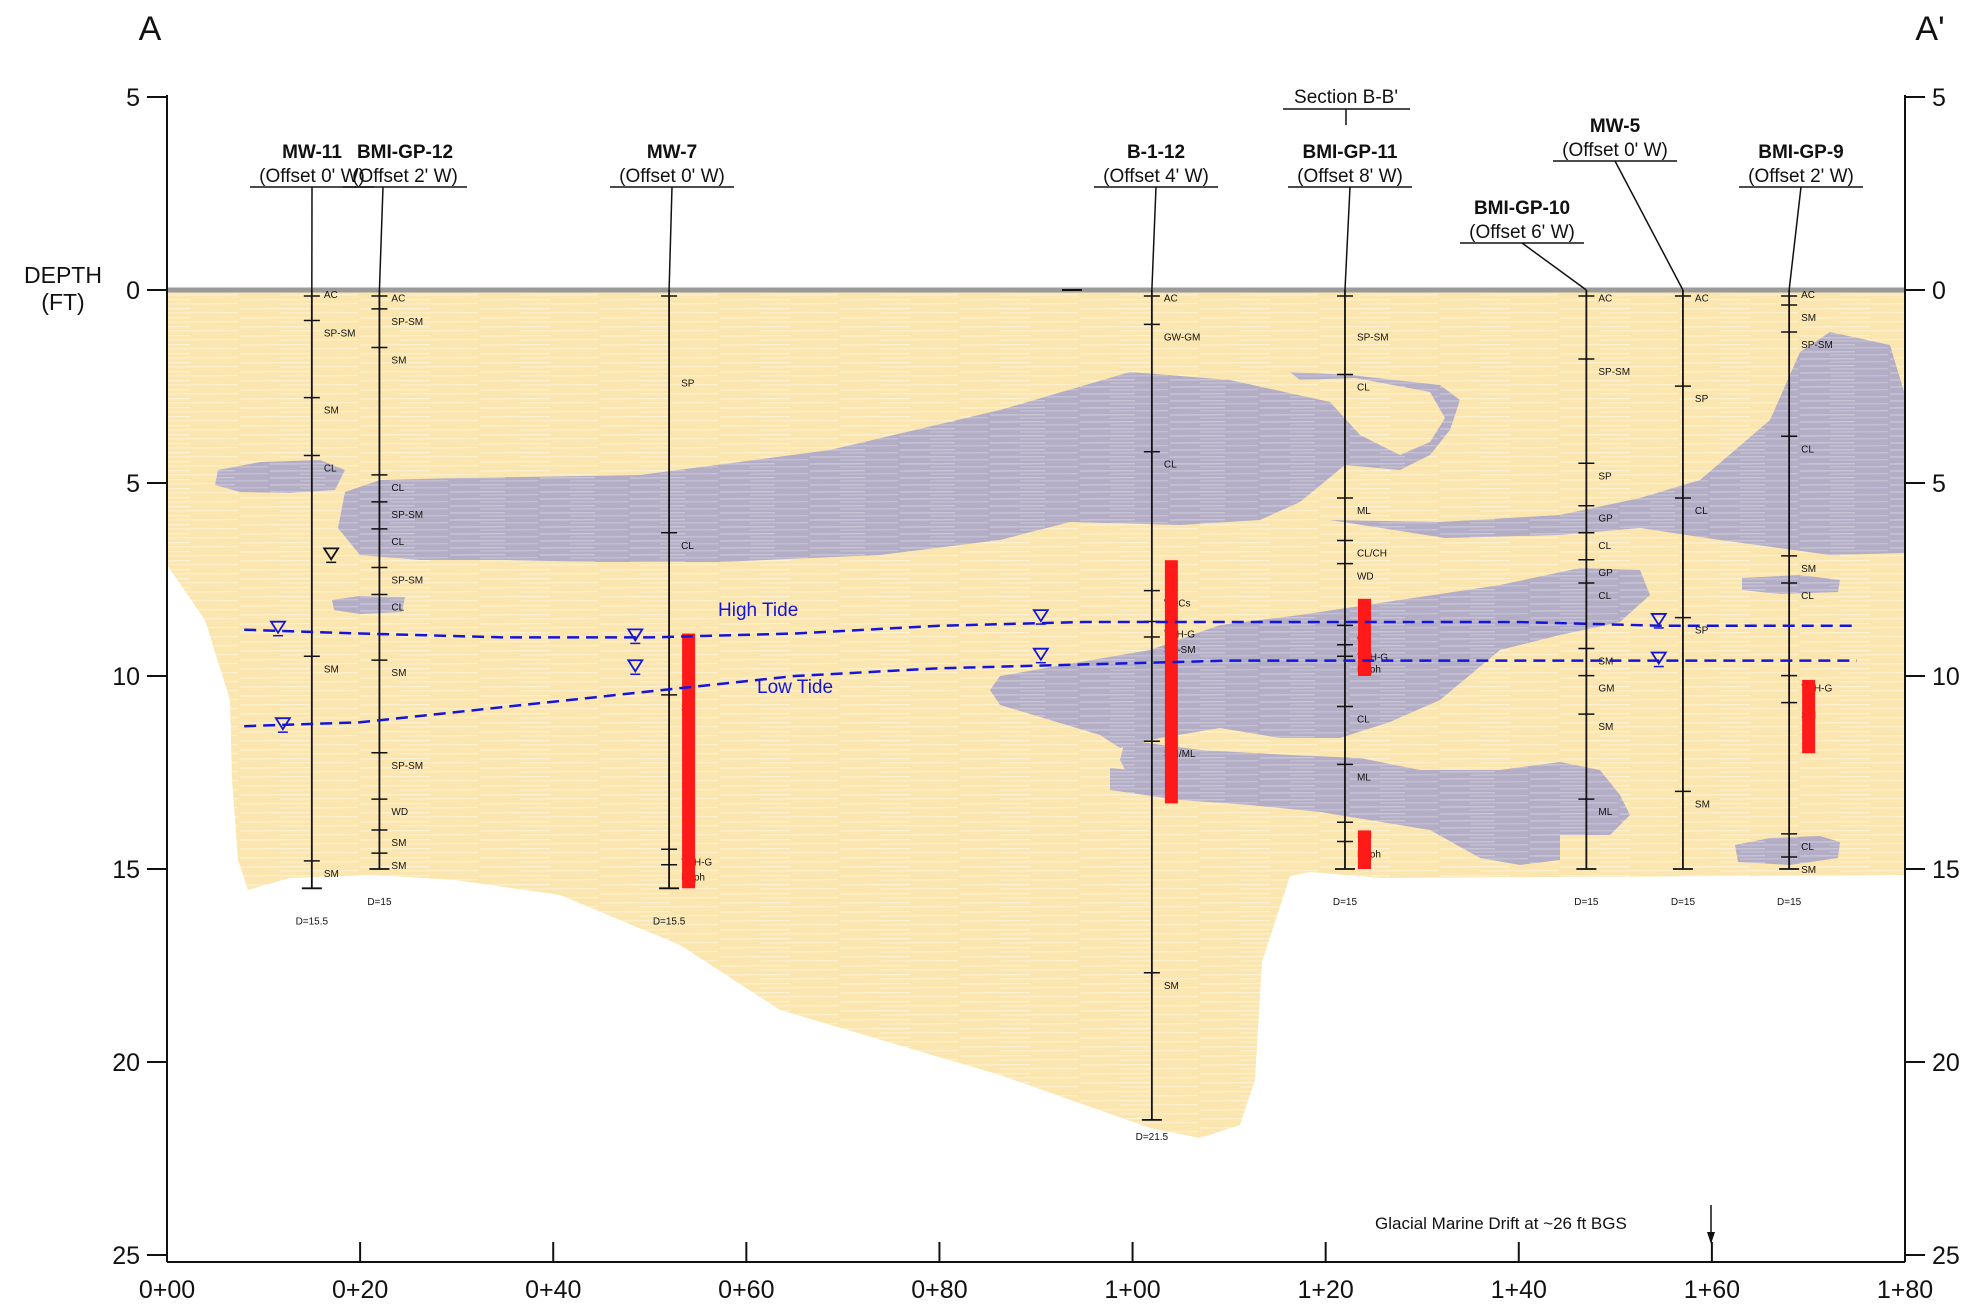 The image size is (1986, 1305). Describe the element at coordinates (62, 302) in the screenshot. I see `depth-axis-unit: (FT)` at that location.